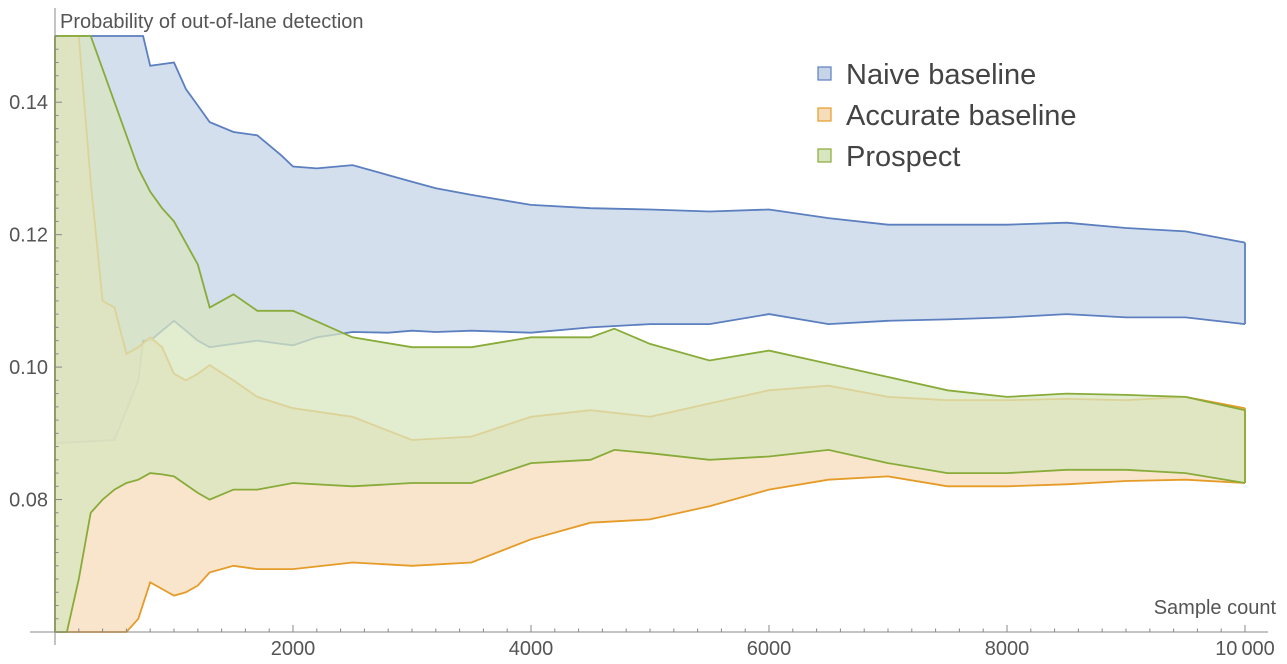 This screenshot has height=664, width=1287. What do you see at coordinates (212, 22) in the screenshot?
I see `y-axis-label: Probability of out-of-lane detection` at bounding box center [212, 22].